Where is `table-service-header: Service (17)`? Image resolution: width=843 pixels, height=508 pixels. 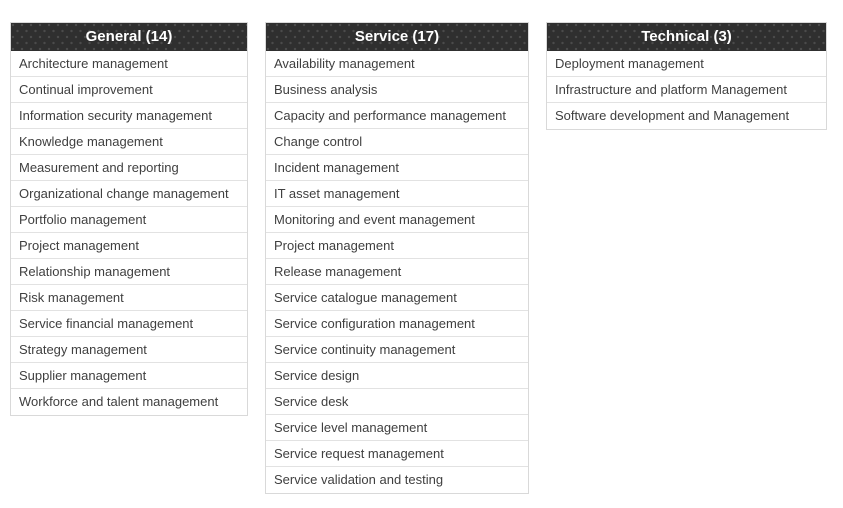
table-service-header: Service (17) is located at coordinates (397, 37).